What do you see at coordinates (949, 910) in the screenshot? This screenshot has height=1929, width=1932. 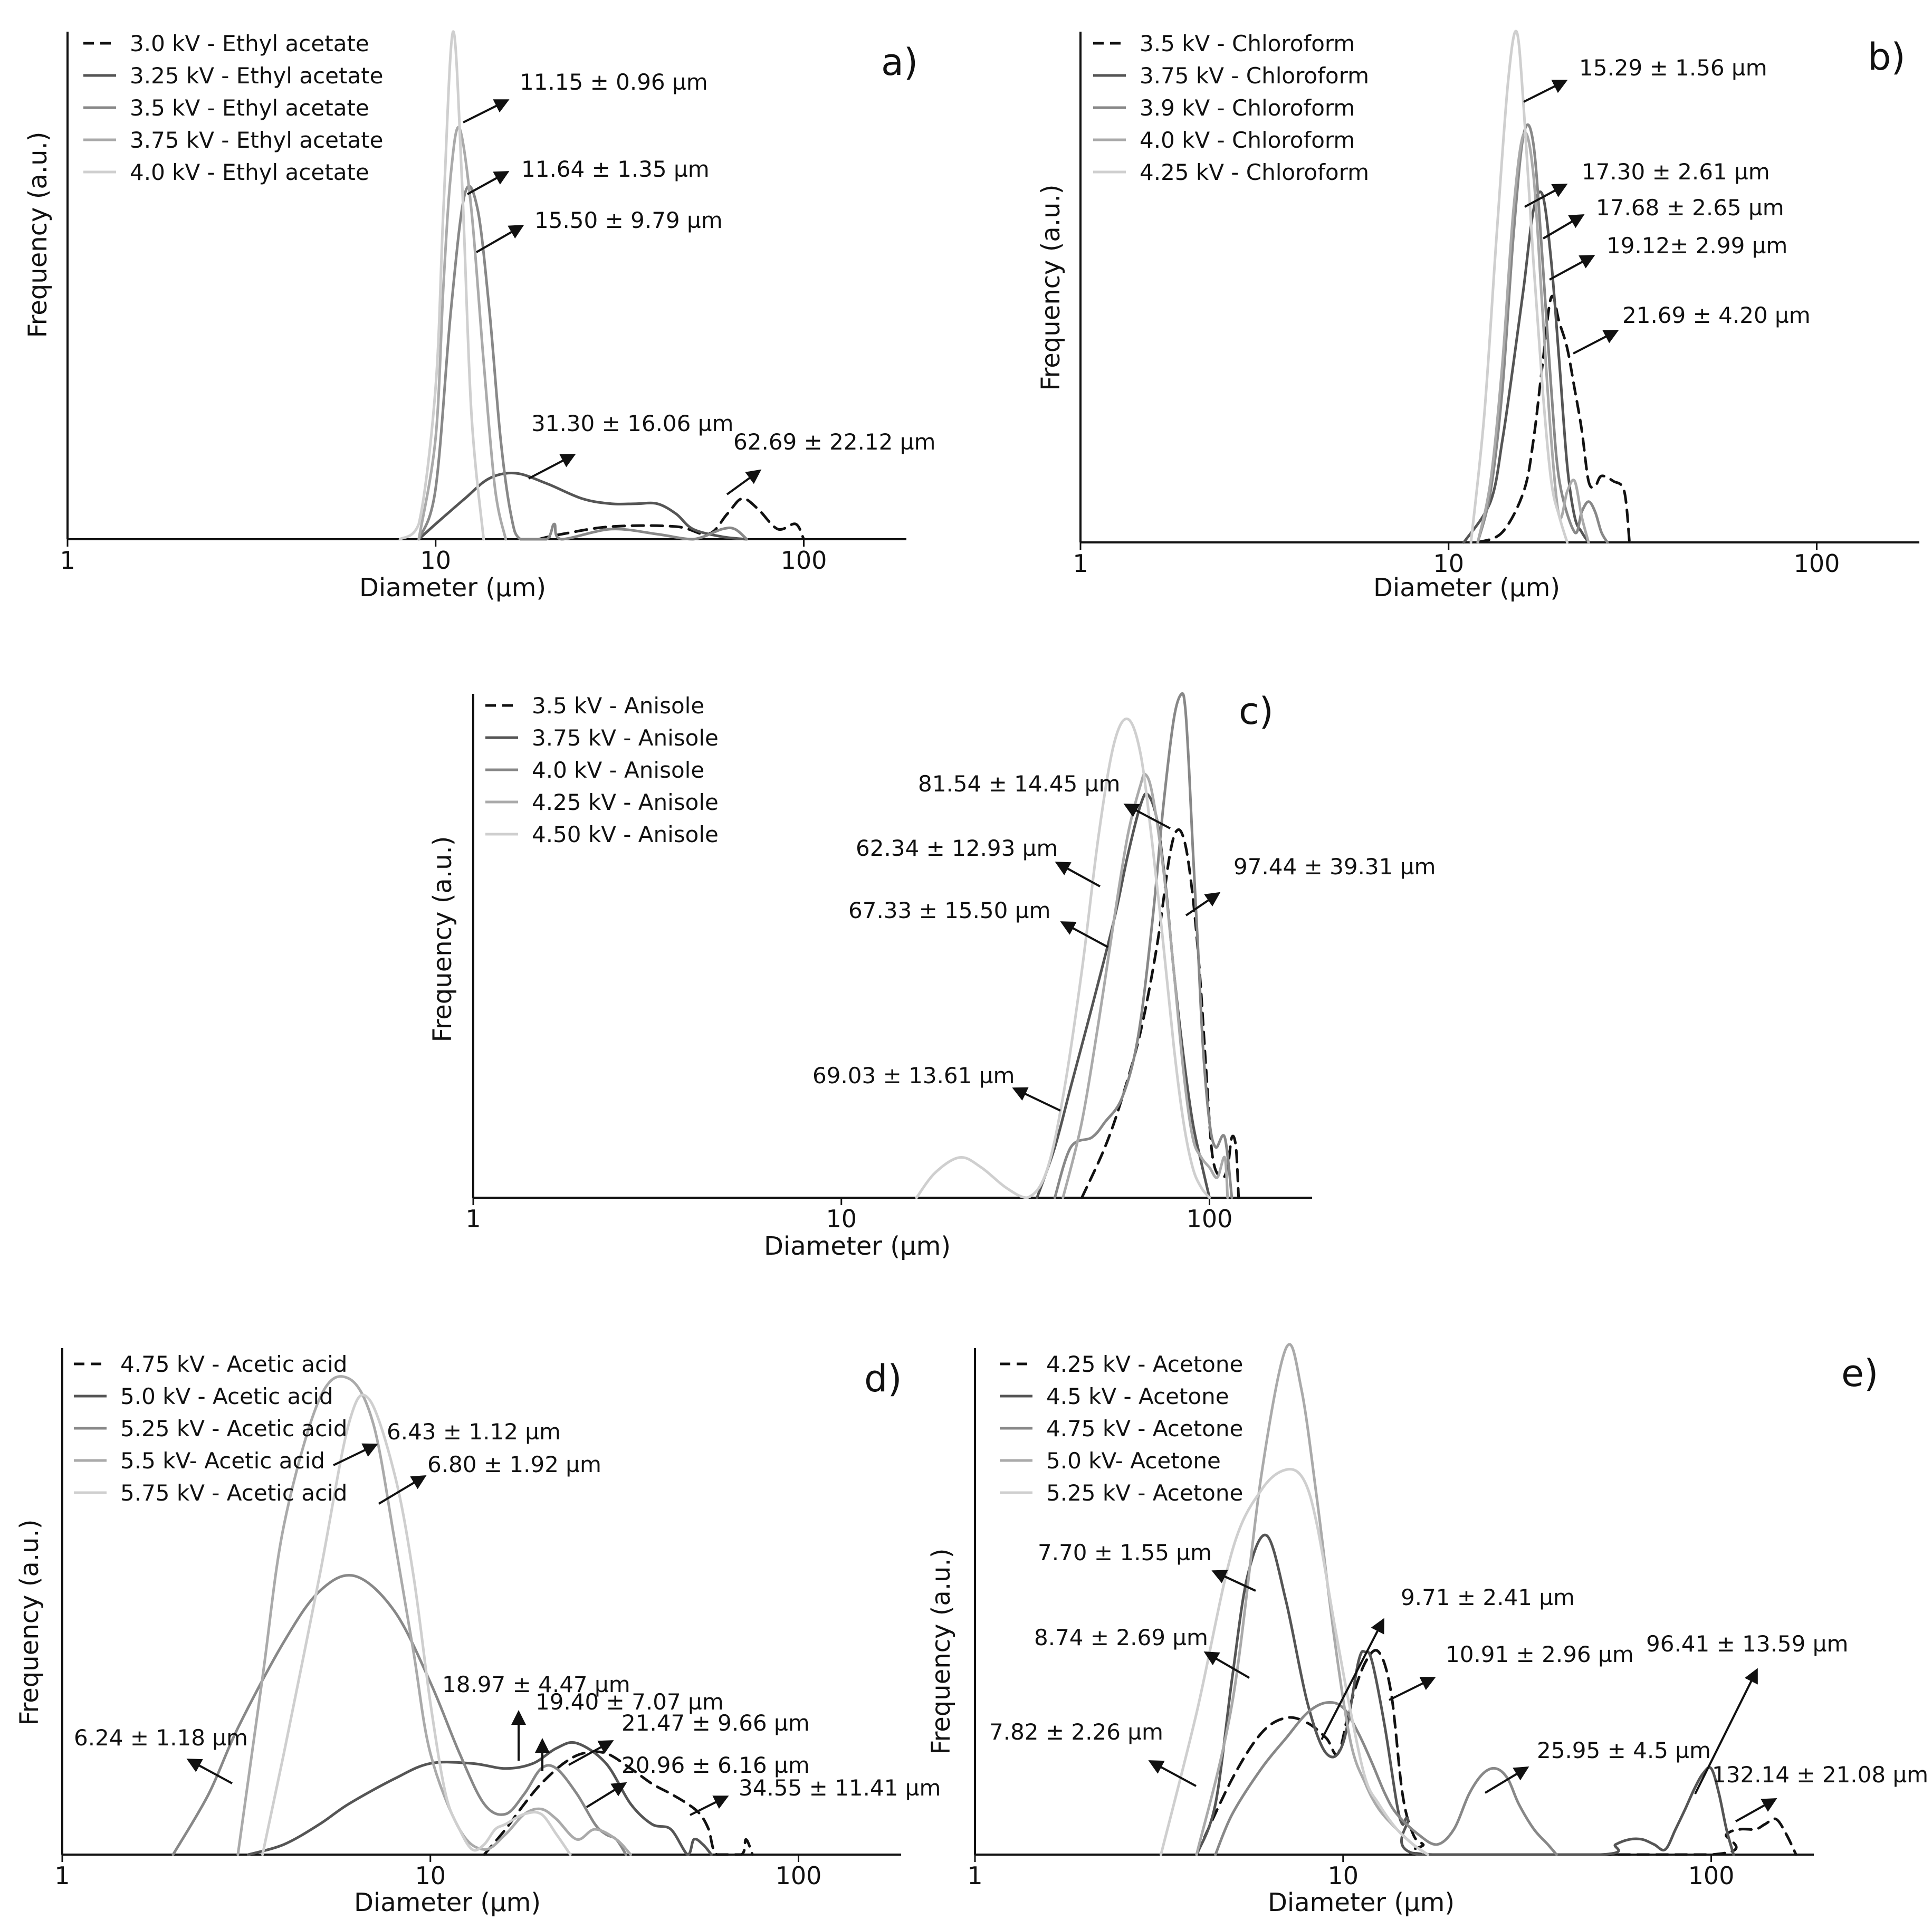 I see `data-label: 67.33 ± 15.50 µm` at bounding box center [949, 910].